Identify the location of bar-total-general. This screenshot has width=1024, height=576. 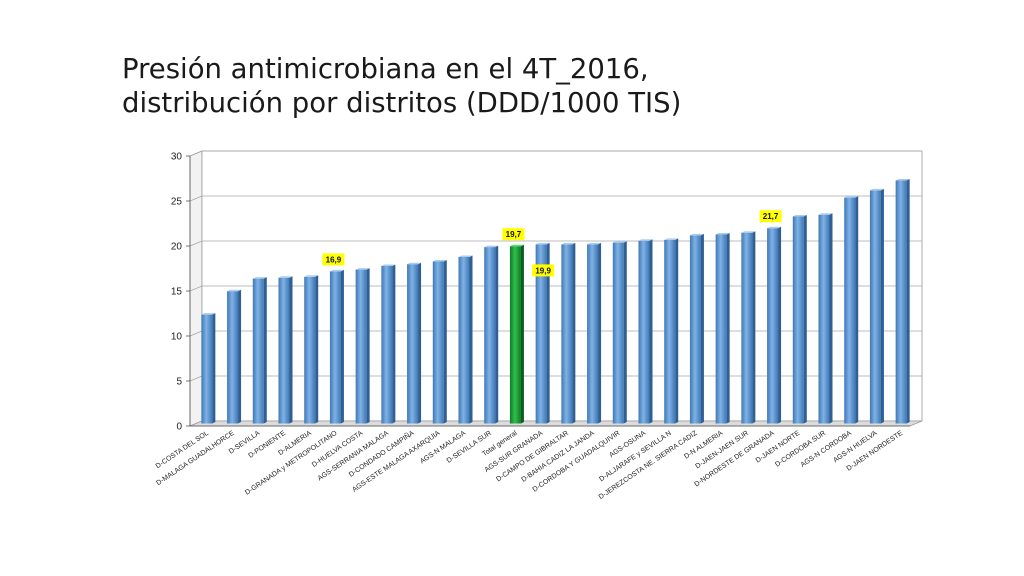
(516, 334).